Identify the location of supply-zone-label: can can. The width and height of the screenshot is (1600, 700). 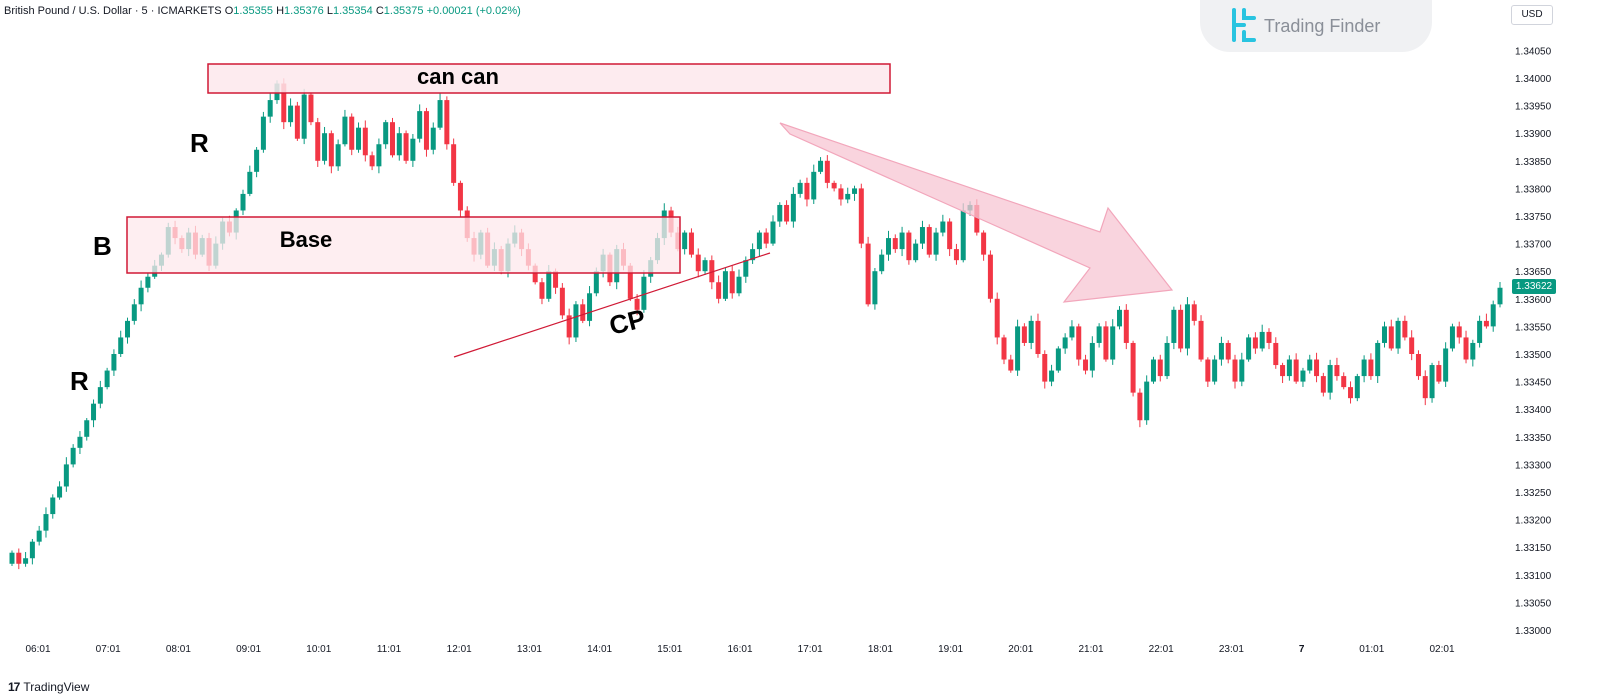
(458, 76).